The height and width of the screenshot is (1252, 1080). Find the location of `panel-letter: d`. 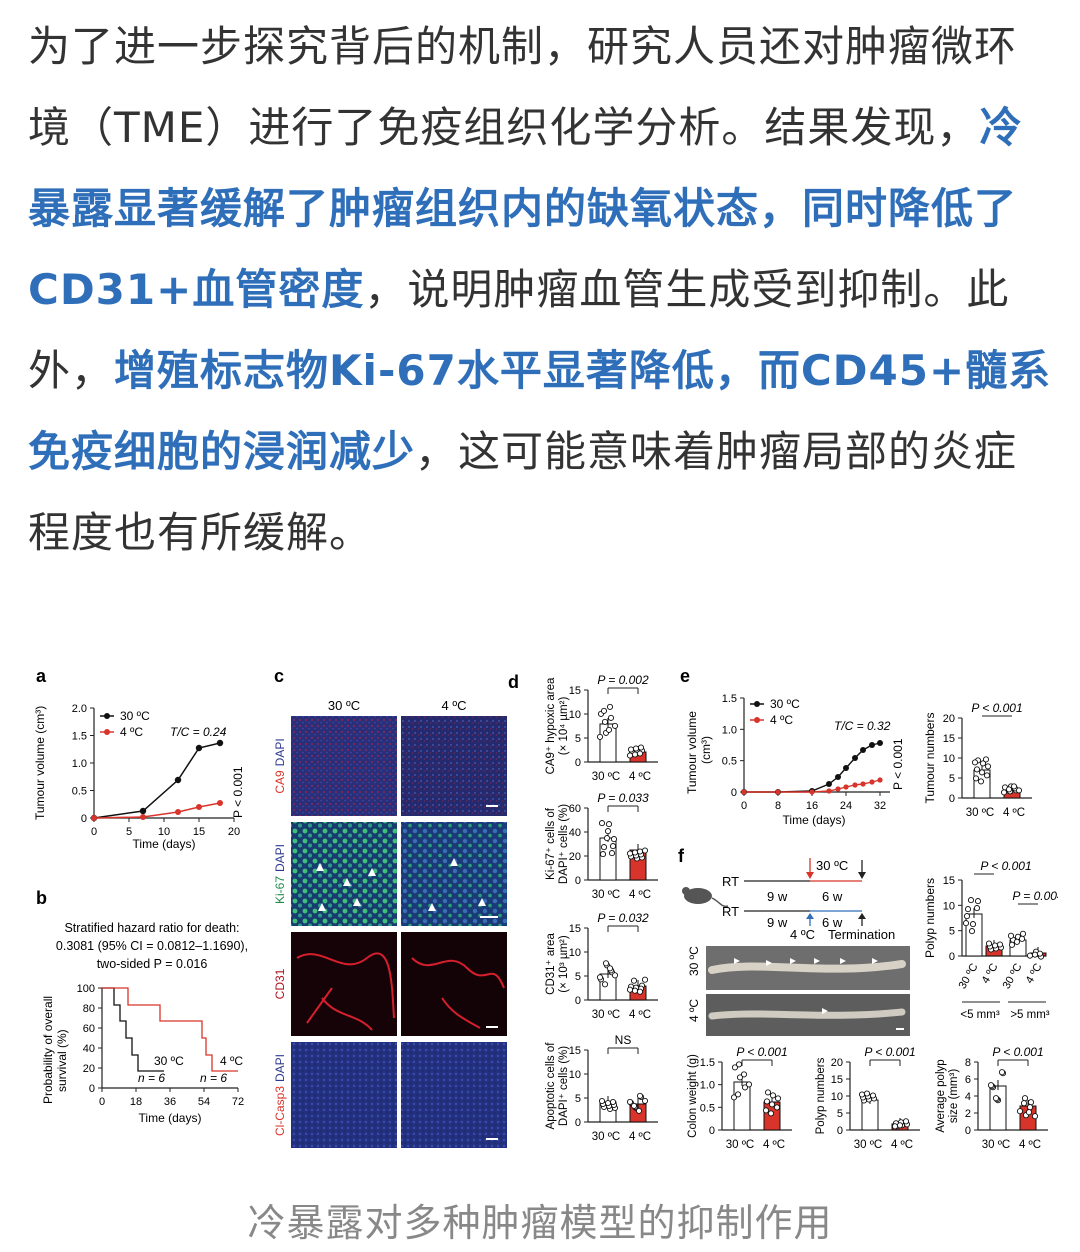

panel-letter: d is located at coordinates (513, 682).